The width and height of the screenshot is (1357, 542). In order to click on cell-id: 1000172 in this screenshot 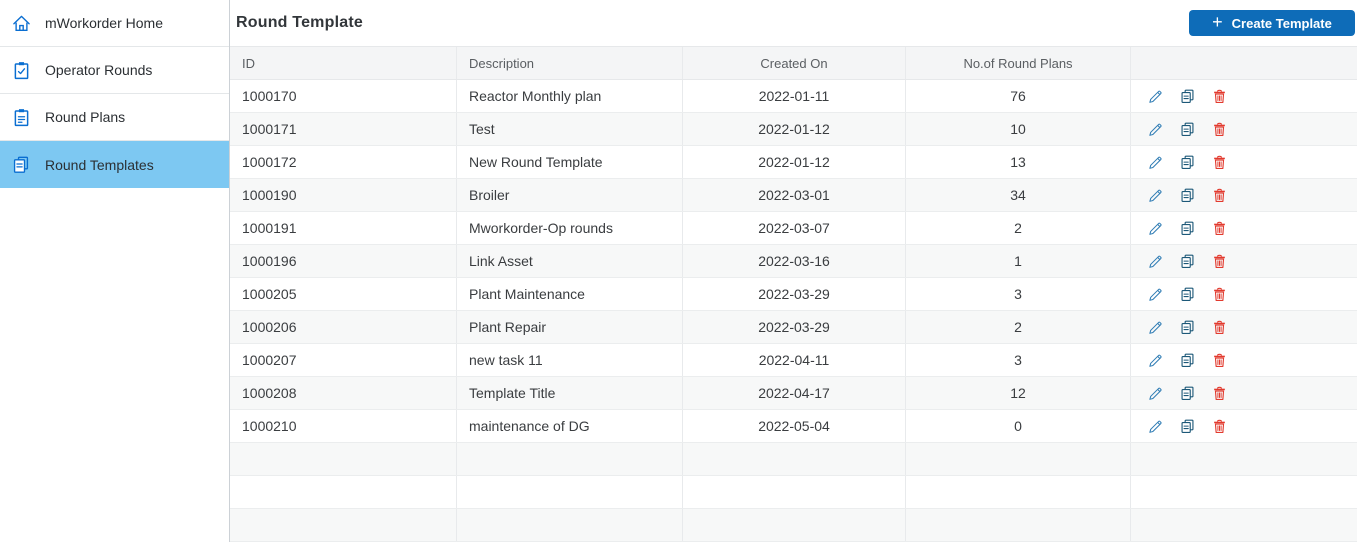, I will do `click(343, 162)`.